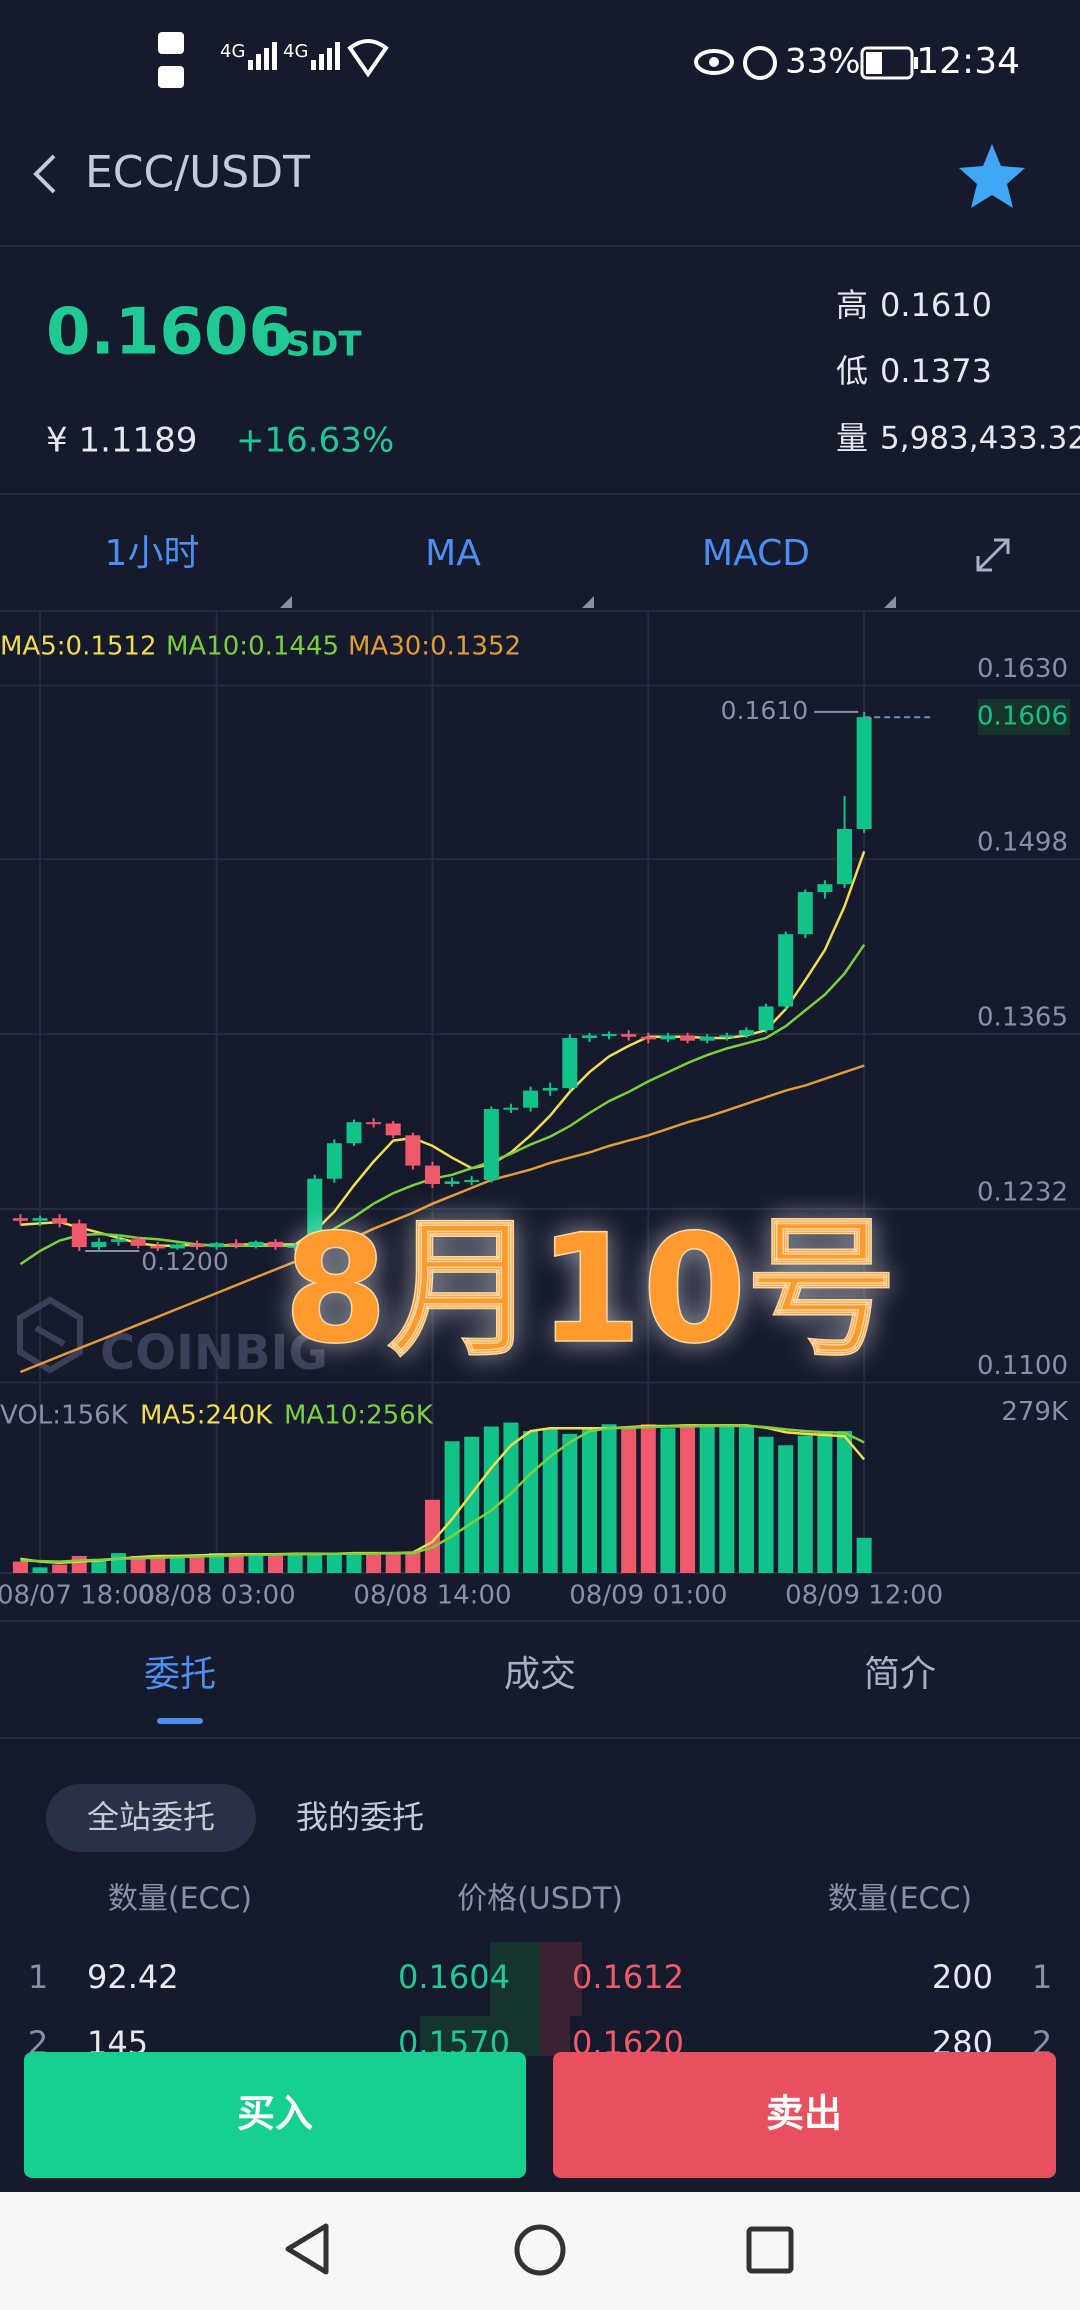 This screenshot has width=1080, height=2310. Describe the element at coordinates (962, 1977) in the screenshot. I see `order-cell: 200` at that location.